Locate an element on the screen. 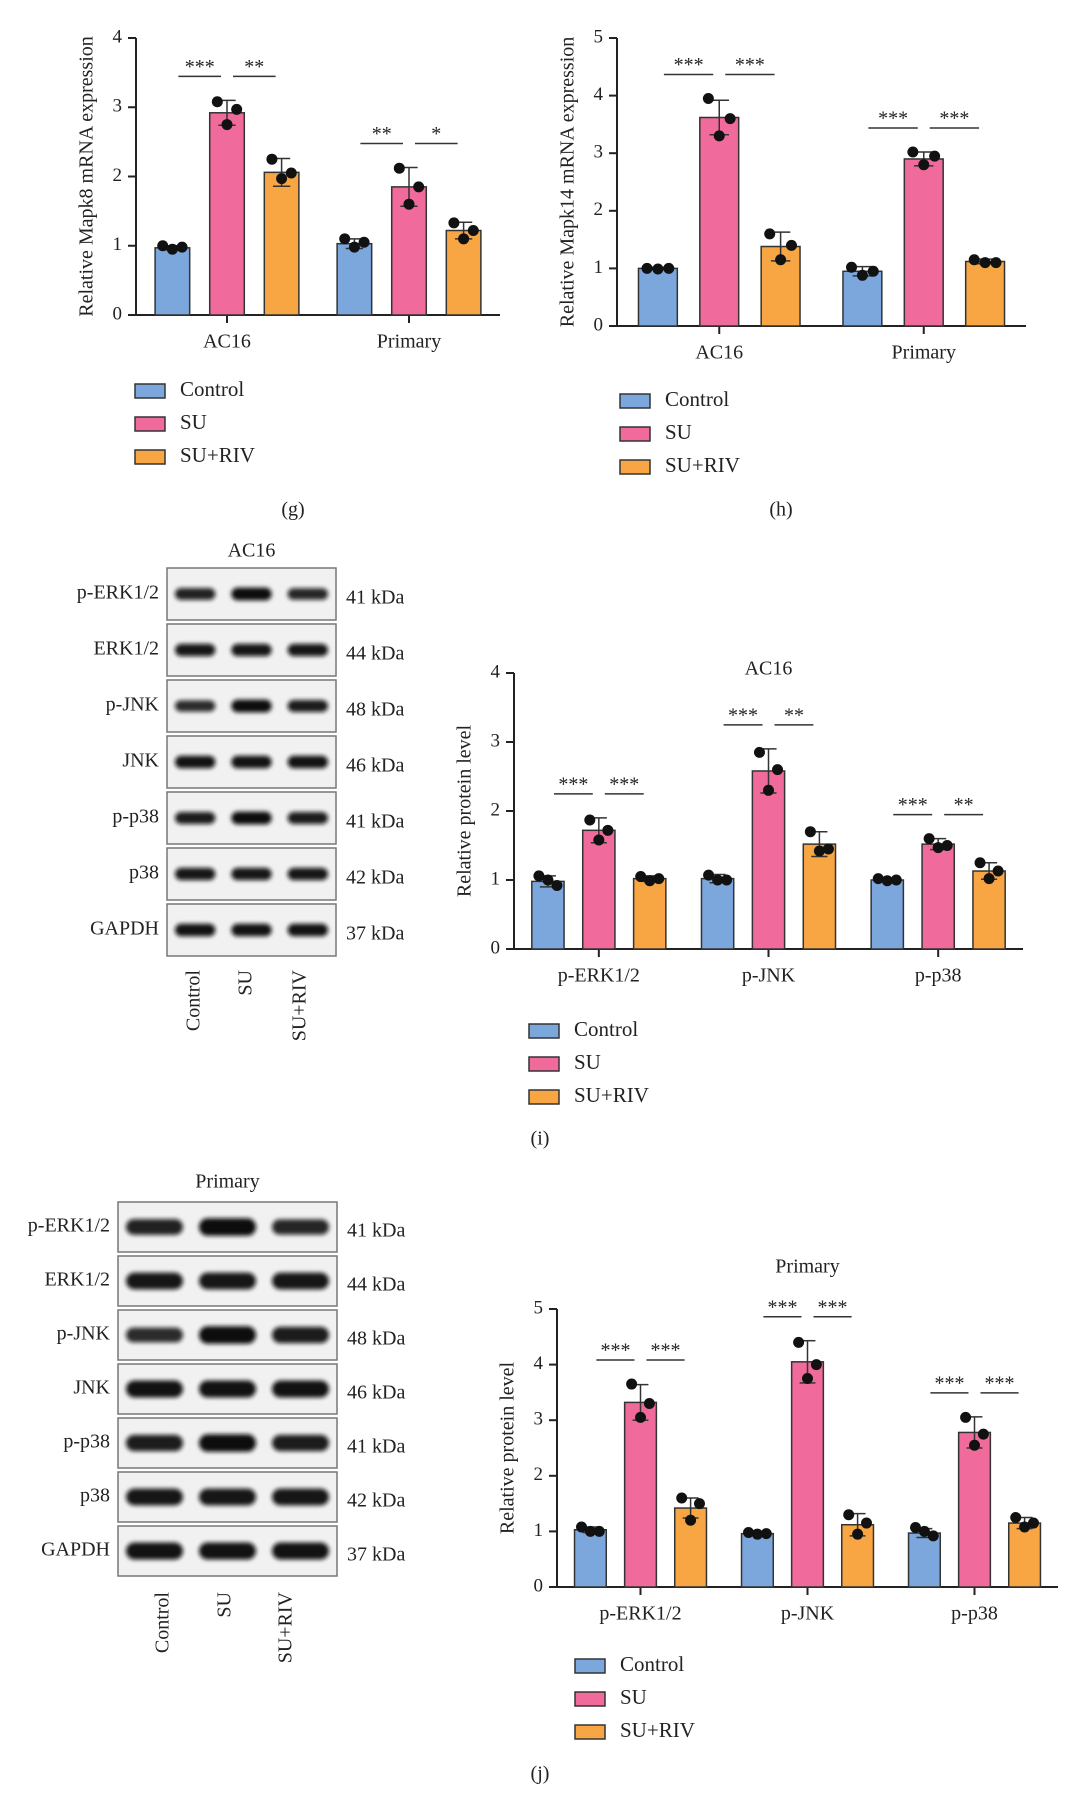 The image size is (1080, 1799). legend-label: SU+RIV is located at coordinates (611, 1095).